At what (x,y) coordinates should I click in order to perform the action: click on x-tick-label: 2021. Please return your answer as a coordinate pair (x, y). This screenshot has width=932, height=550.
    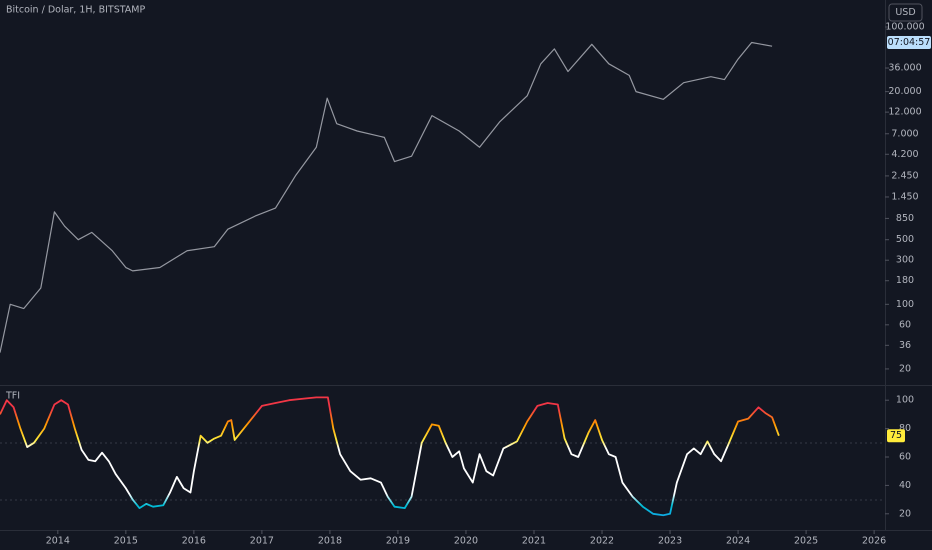
    Looking at the image, I should click on (534, 541).